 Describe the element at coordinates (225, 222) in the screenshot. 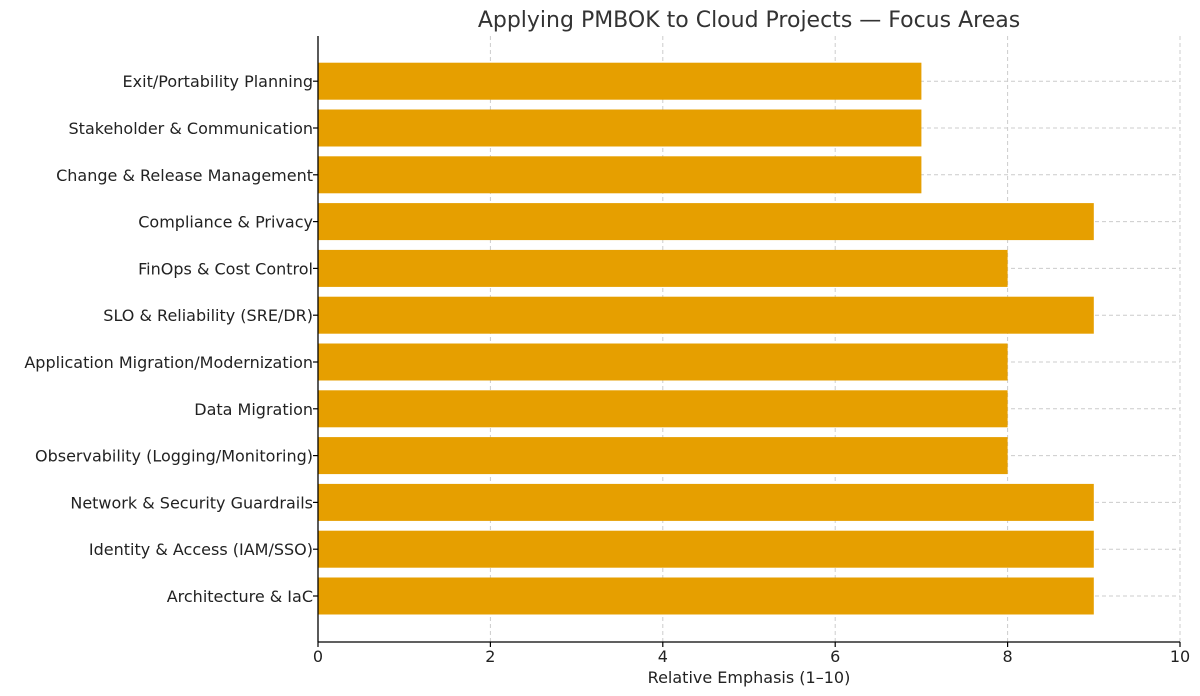

I see `category-label-8: Compliance & Privacy` at that location.